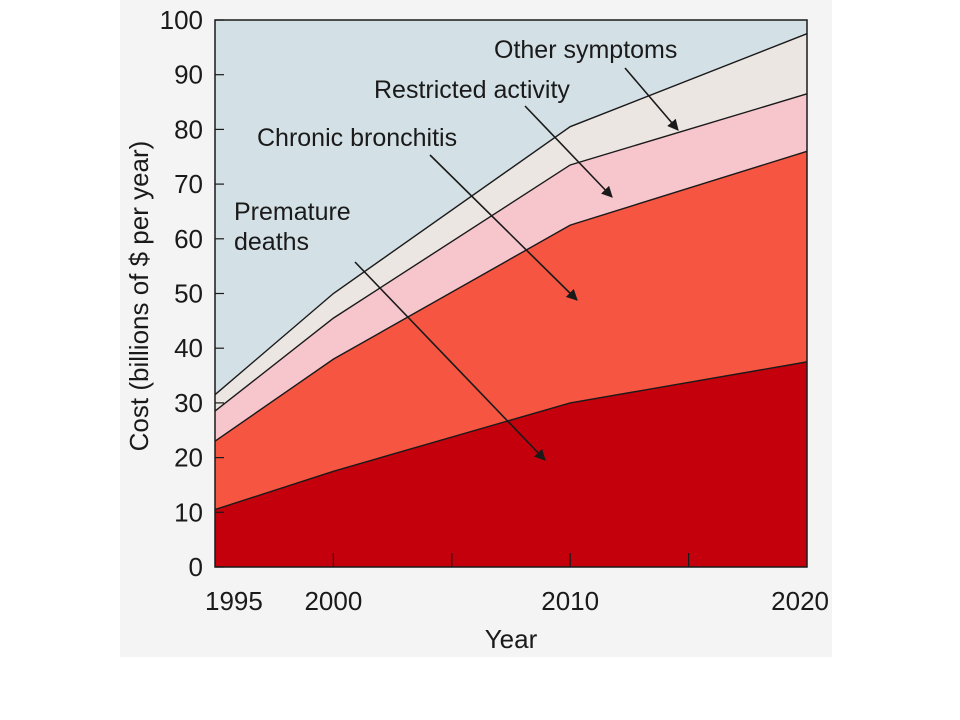  I want to click on y-tick-label-60: 60, so click(188, 239).